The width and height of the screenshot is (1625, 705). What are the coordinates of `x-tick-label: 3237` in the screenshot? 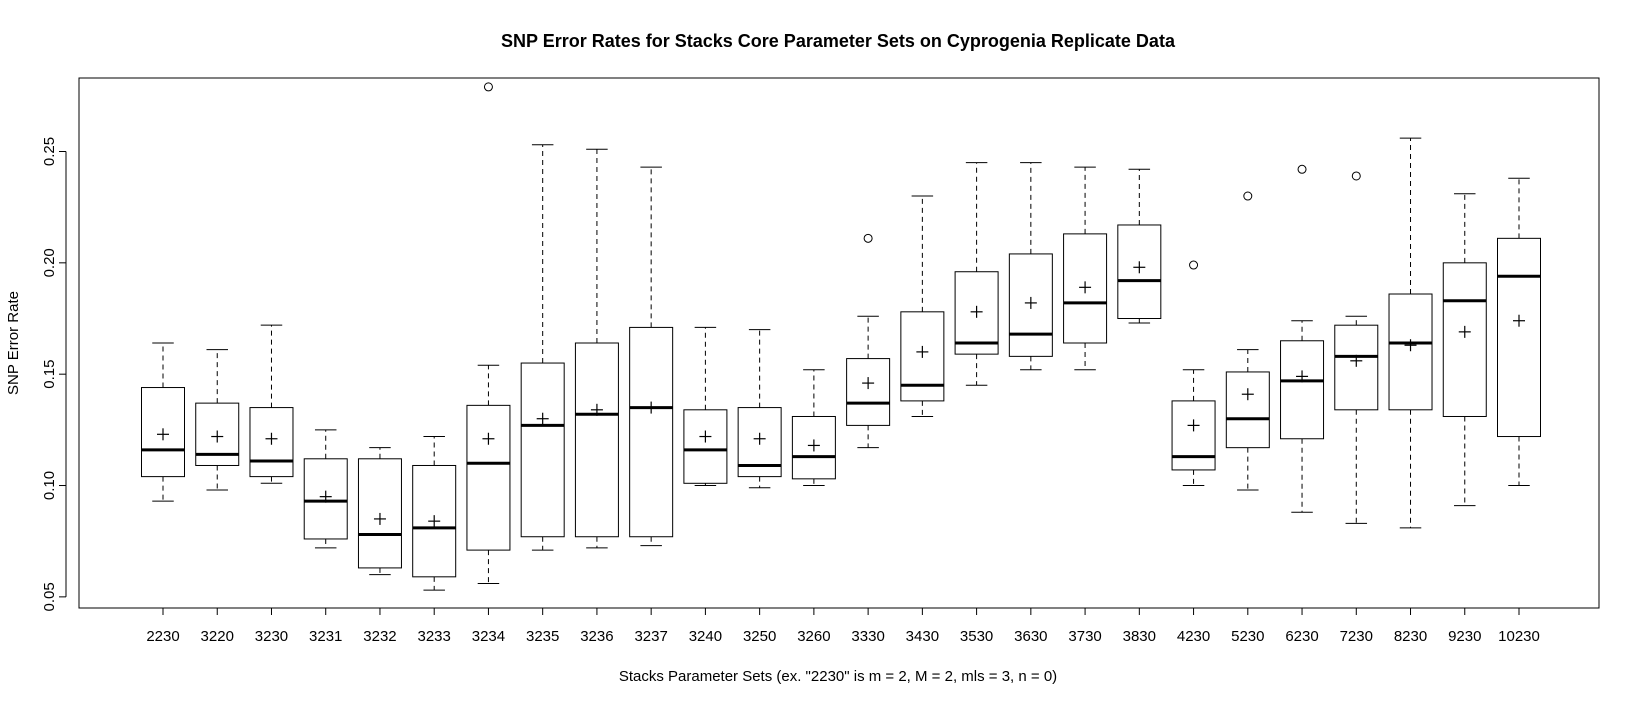 It's located at (650, 636).